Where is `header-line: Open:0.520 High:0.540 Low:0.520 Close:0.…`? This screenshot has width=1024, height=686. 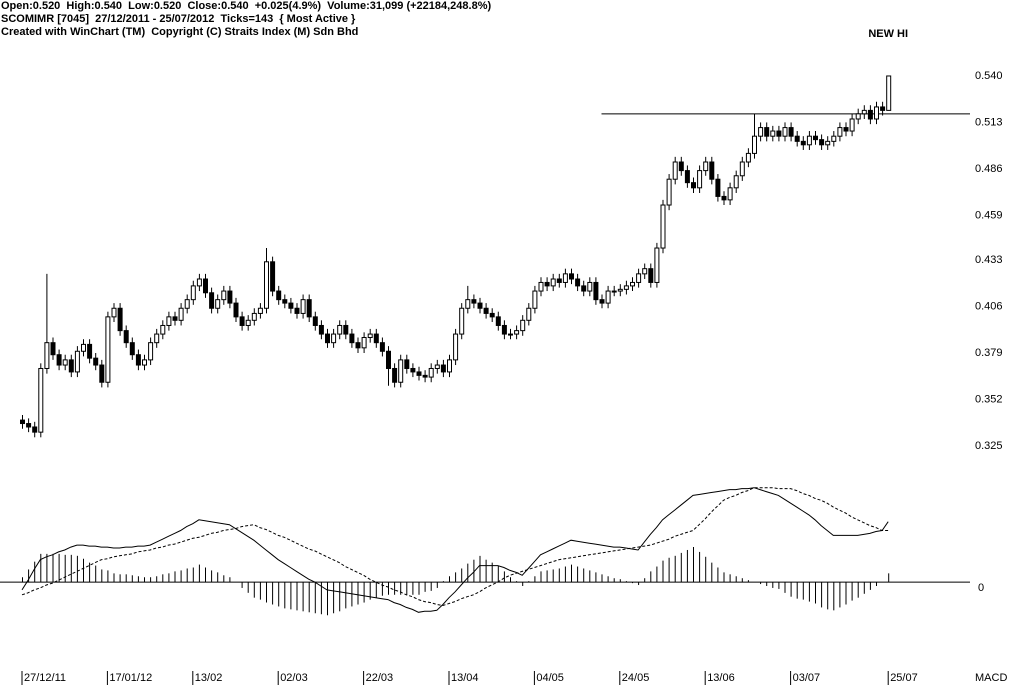 header-line: Open:0.520 High:0.540 Low:0.520 Close:0.… is located at coordinates (246, 6).